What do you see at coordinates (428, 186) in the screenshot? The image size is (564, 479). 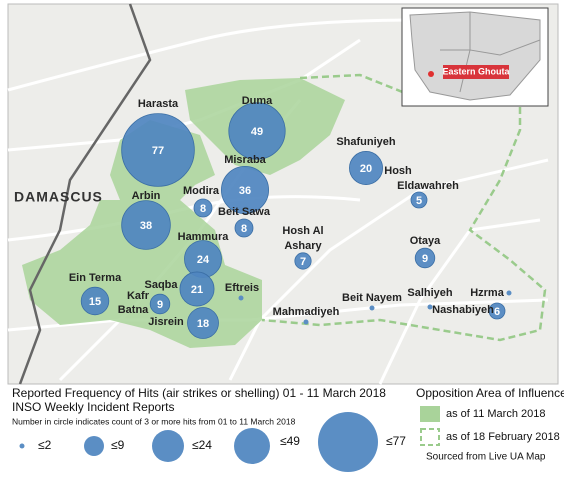 I see `place-name: Eldawahreh` at bounding box center [428, 186].